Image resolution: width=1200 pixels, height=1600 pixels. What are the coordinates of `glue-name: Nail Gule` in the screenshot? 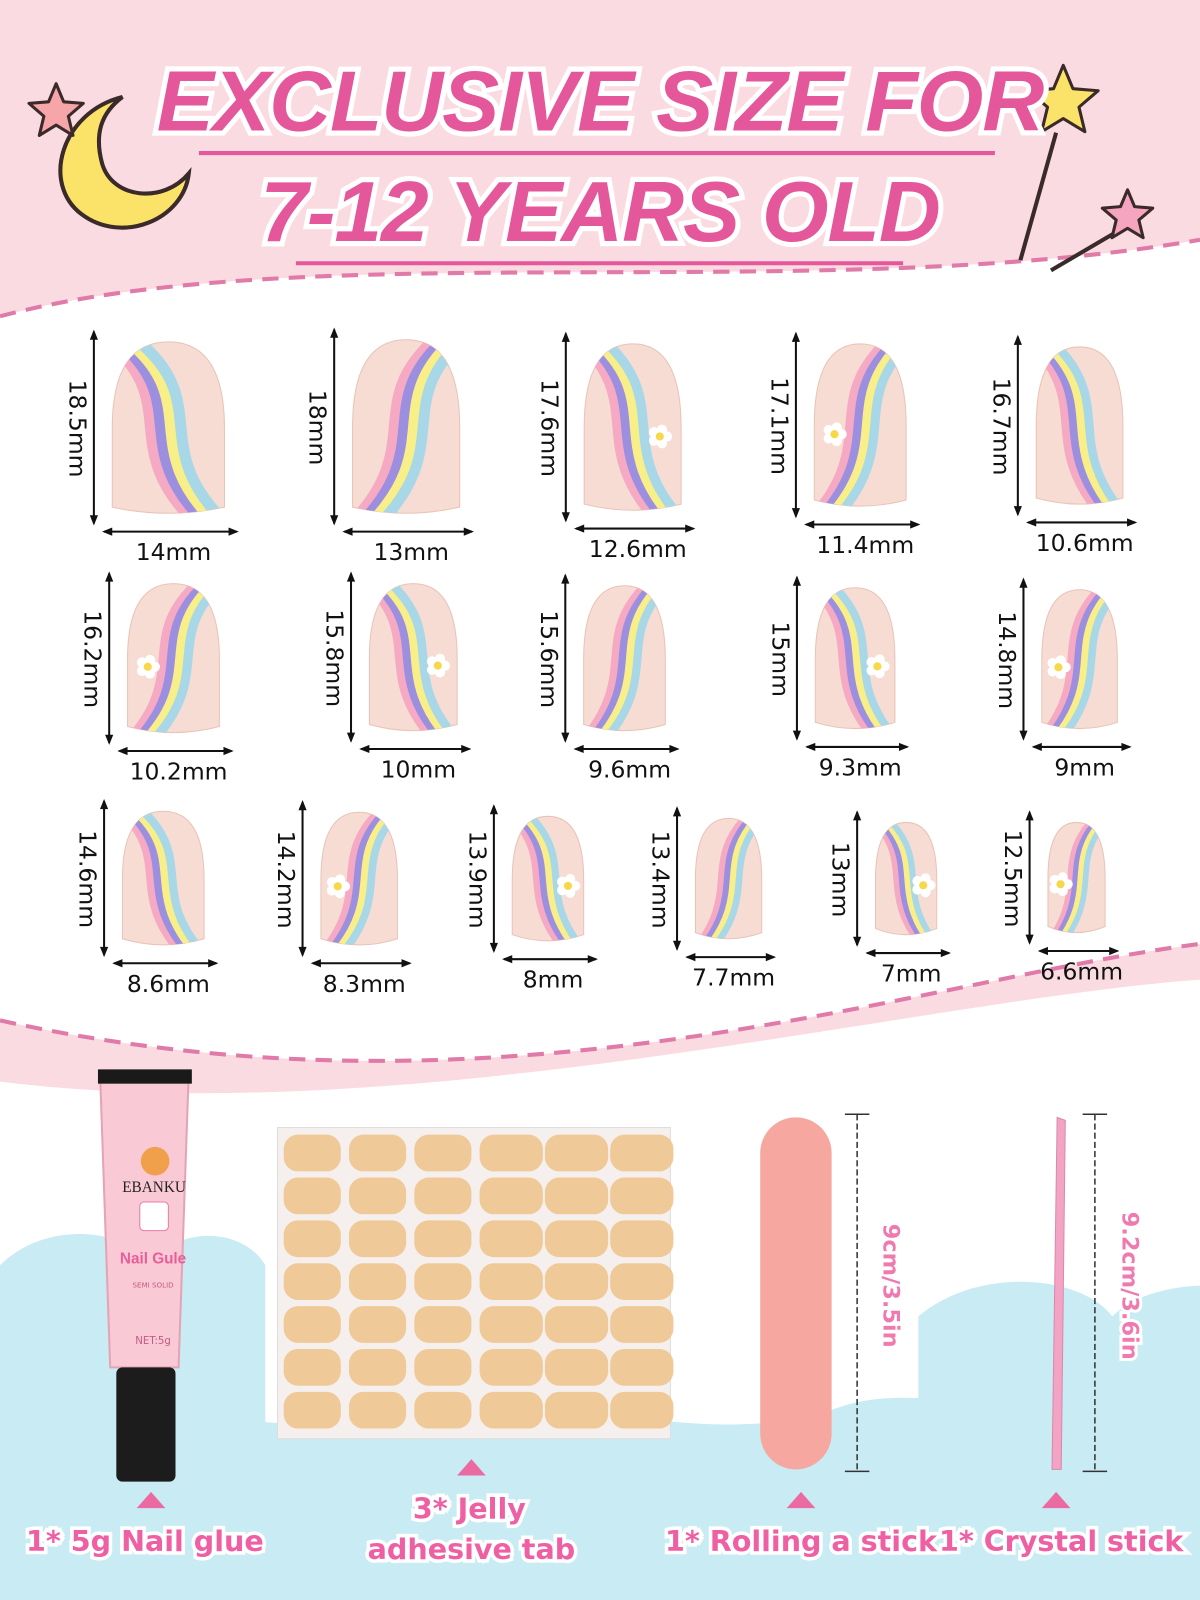 It's located at (153, 1258).